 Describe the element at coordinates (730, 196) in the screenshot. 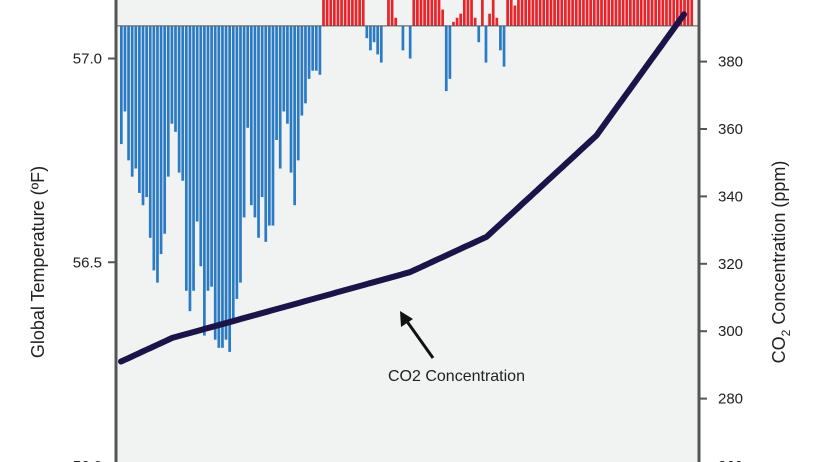

I see `right-axis-tick-label: 340` at that location.